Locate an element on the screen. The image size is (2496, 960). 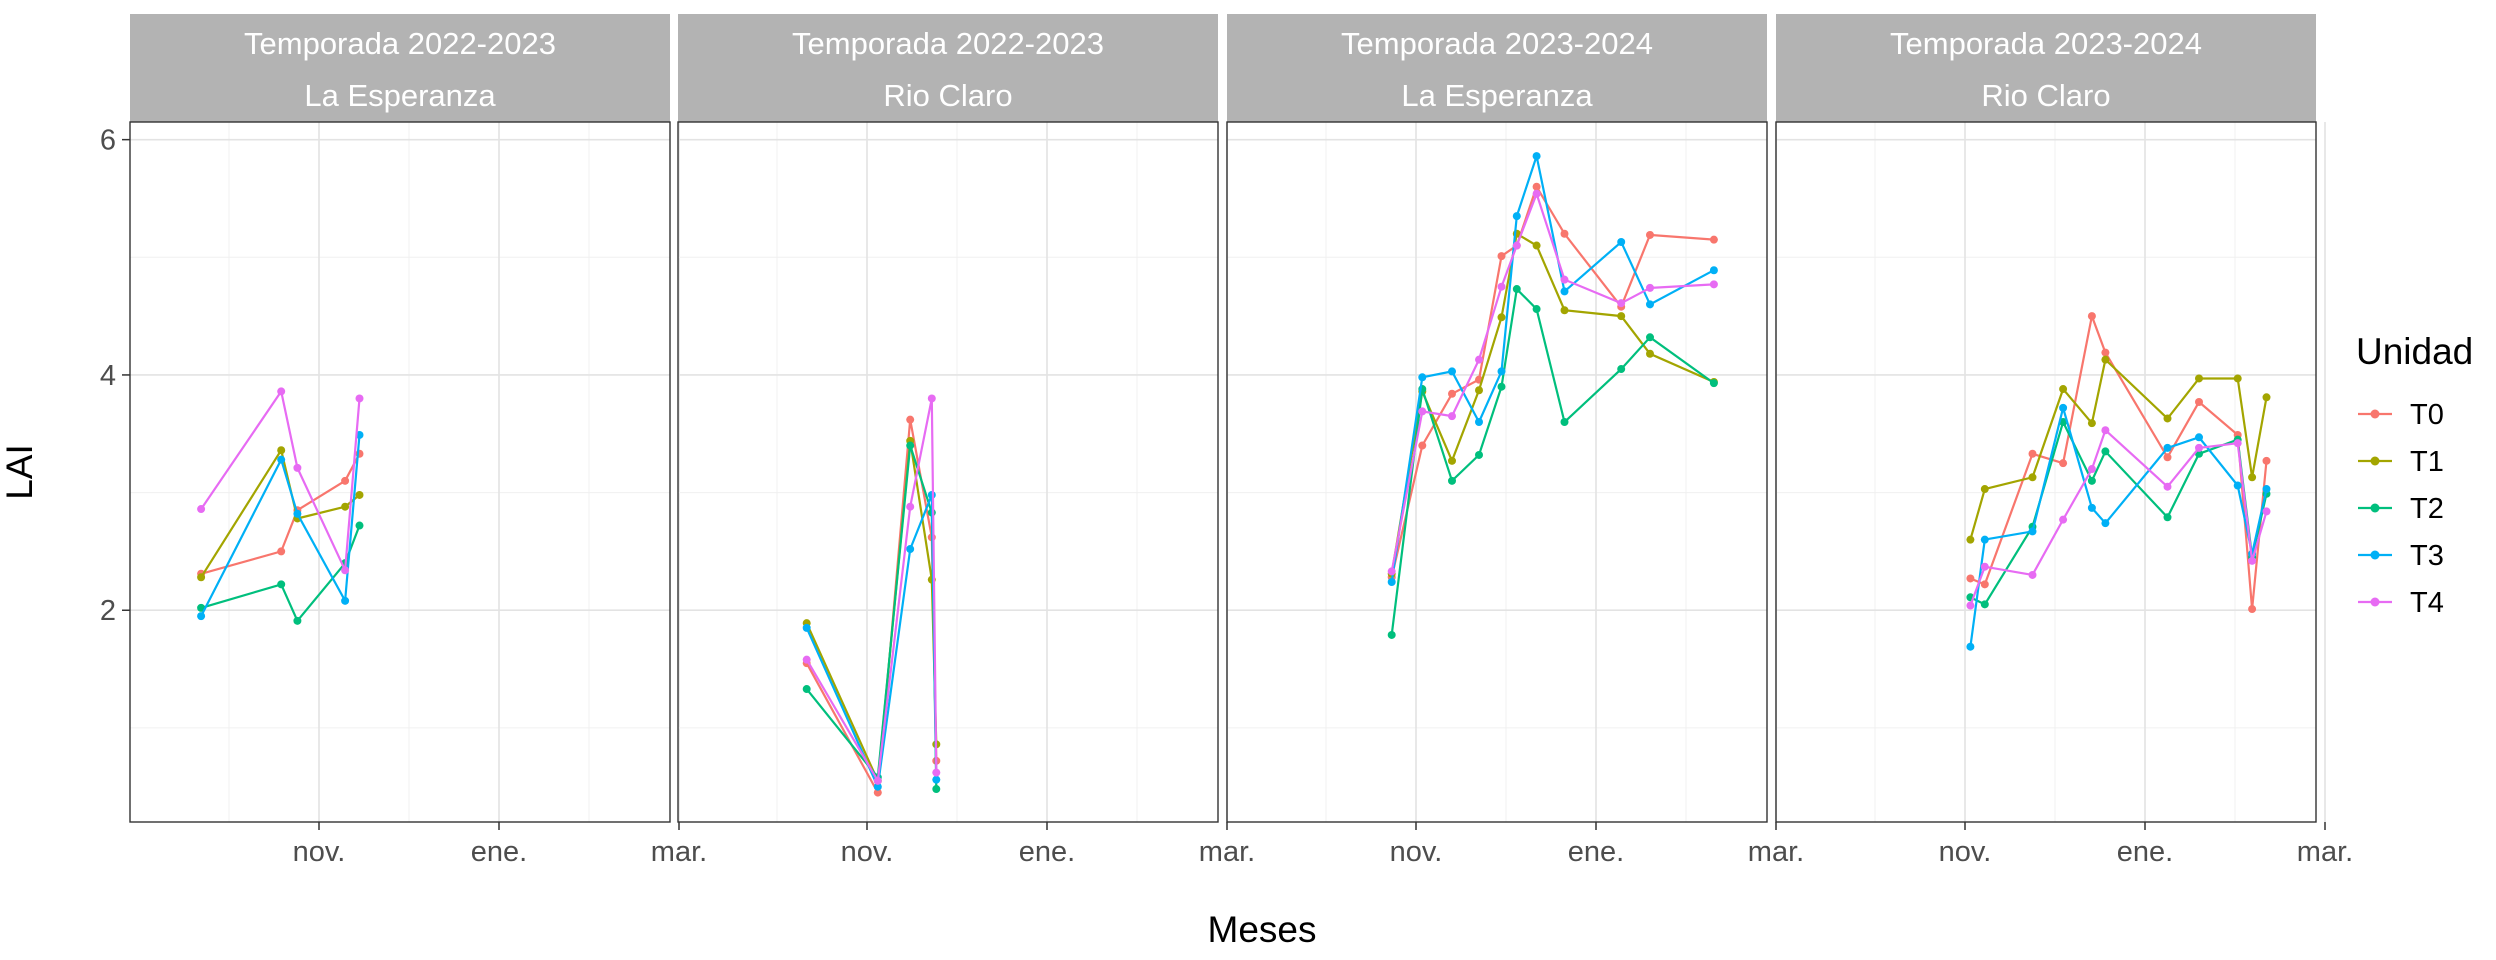
legend-item-t3: T3 is located at coordinates (2401, 556).